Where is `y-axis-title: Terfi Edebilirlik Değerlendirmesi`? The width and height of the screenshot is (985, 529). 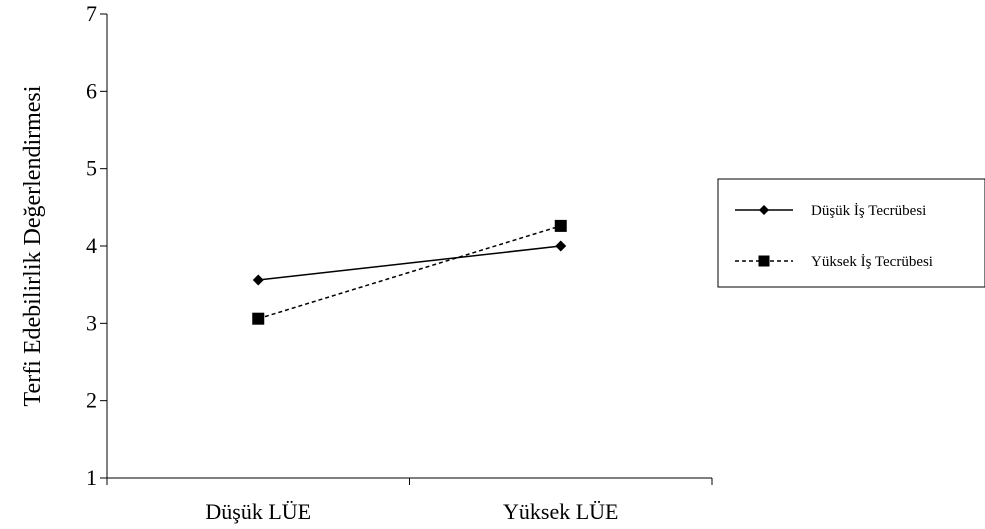 y-axis-title: Terfi Edebilirlik Değerlendirmesi is located at coordinates (33, 245).